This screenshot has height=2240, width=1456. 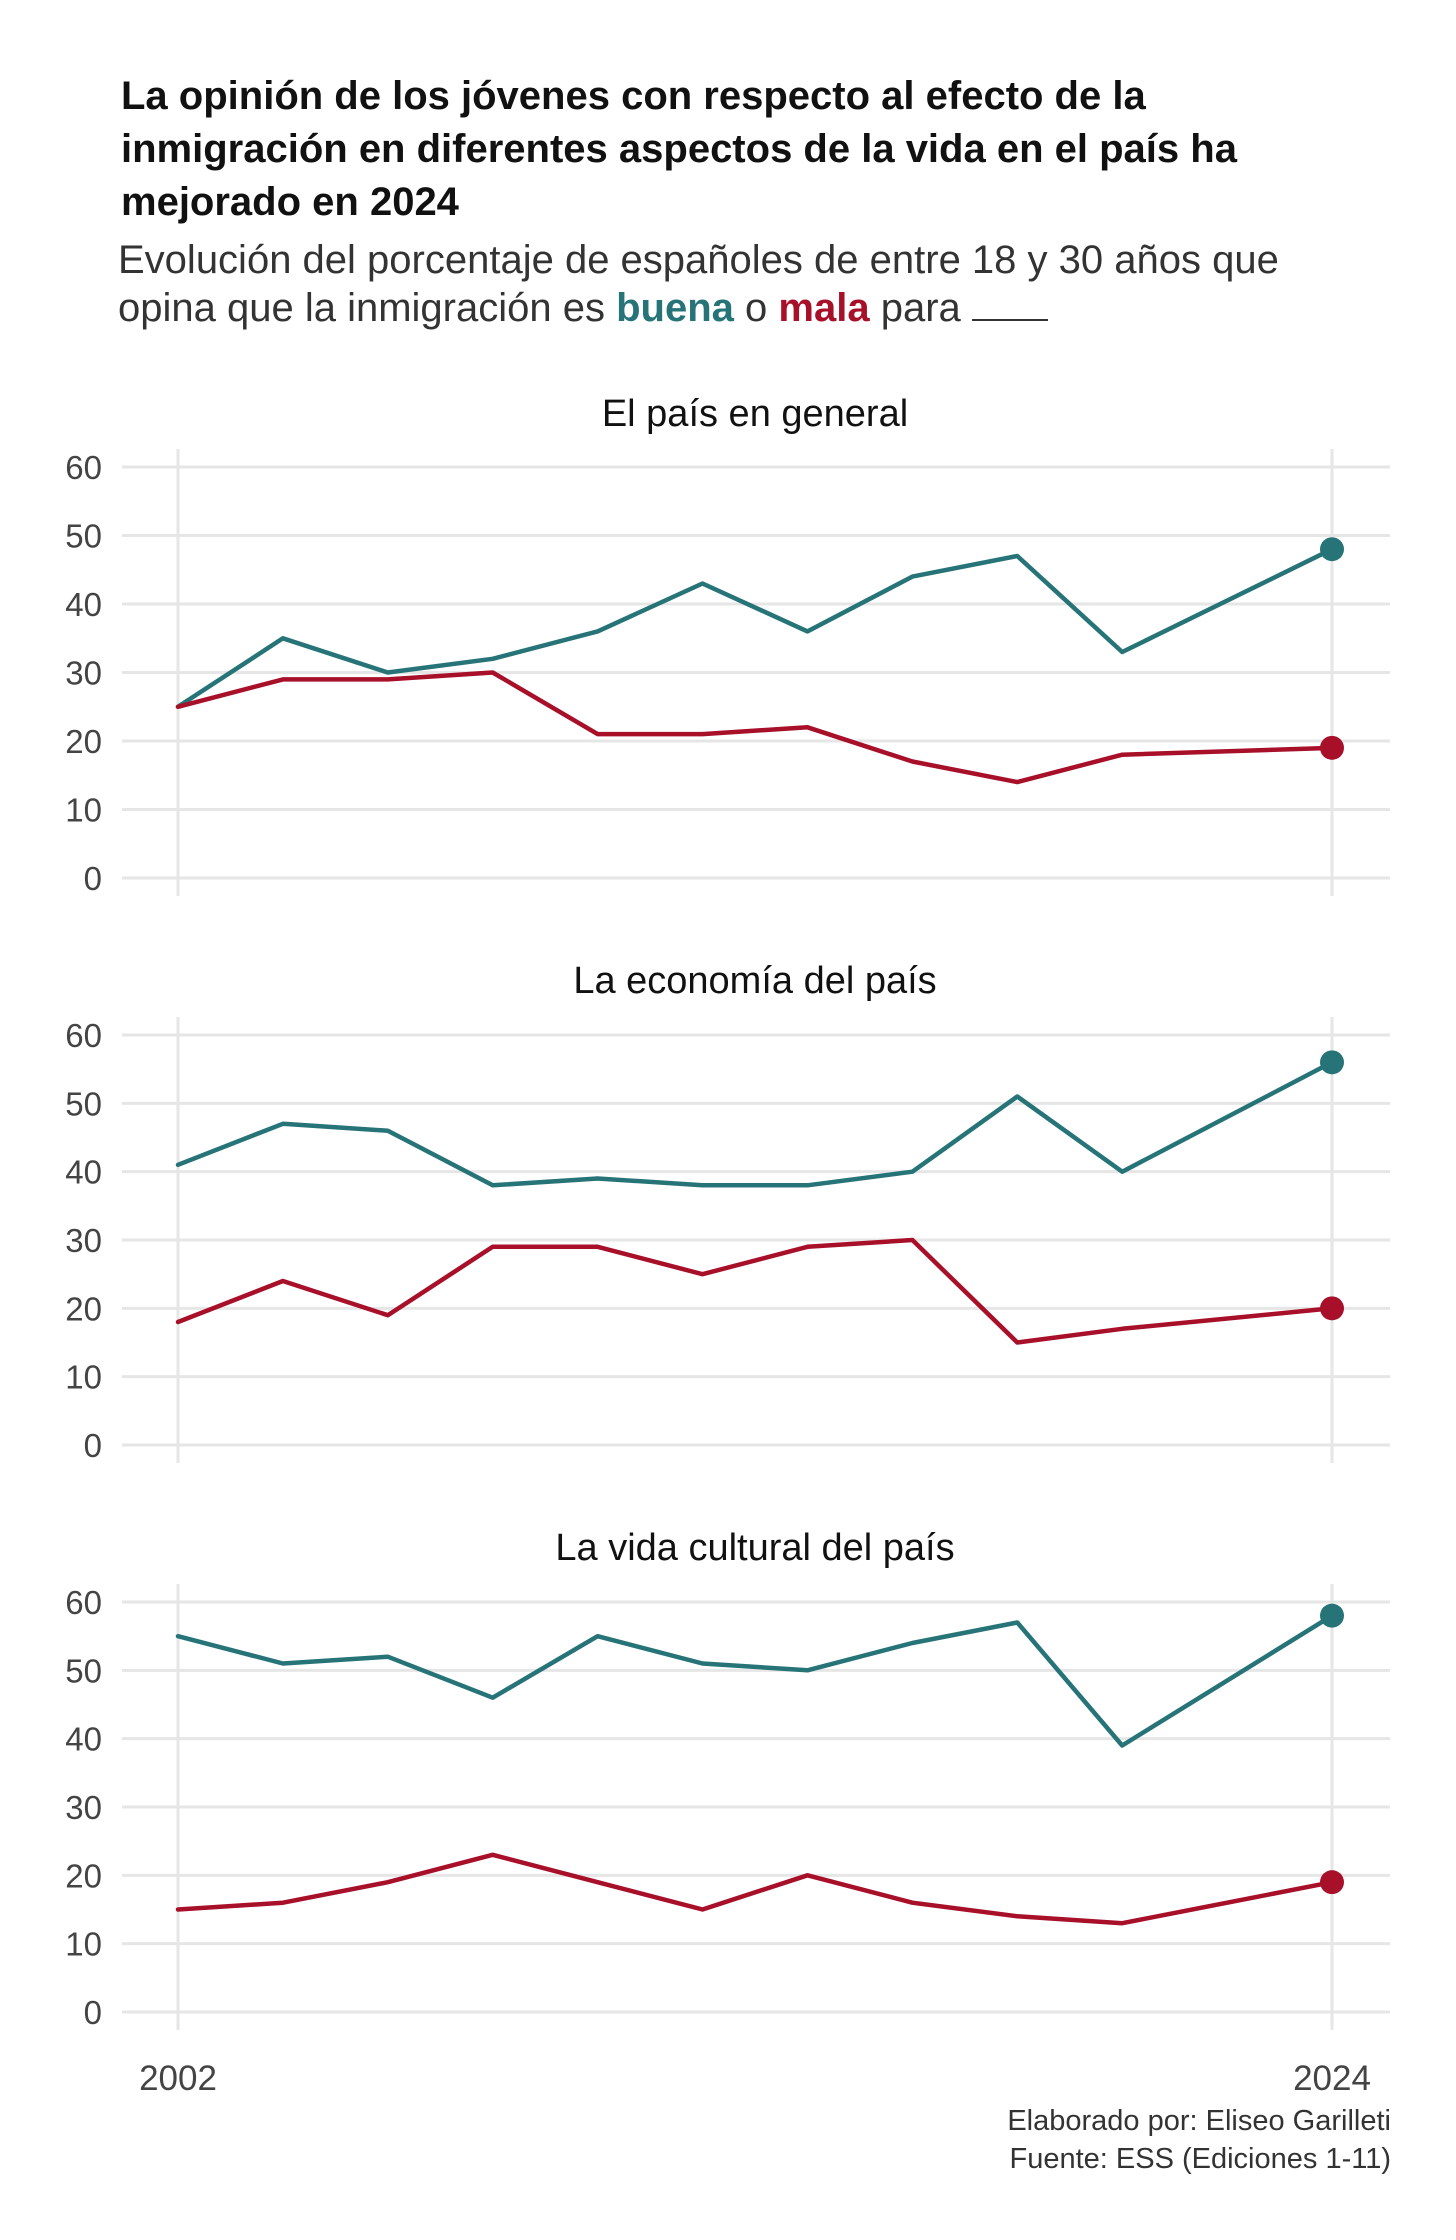 I want to click on subtitle-blank, so click(x=1009, y=305).